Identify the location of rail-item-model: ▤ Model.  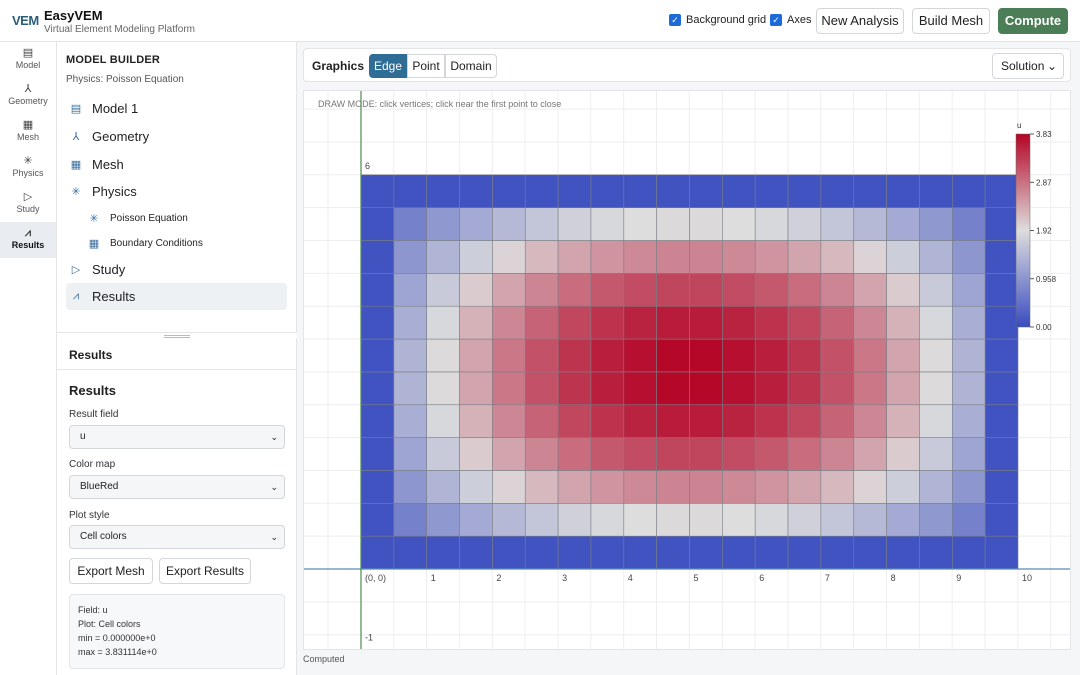
(28, 60).